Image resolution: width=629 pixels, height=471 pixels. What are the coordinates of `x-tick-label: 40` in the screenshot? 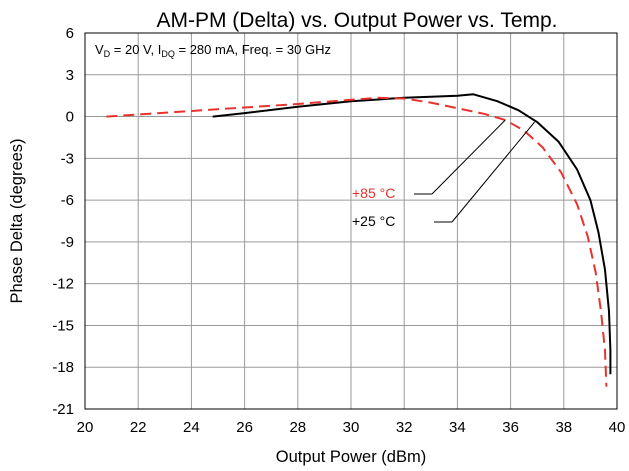 It's located at (617, 427).